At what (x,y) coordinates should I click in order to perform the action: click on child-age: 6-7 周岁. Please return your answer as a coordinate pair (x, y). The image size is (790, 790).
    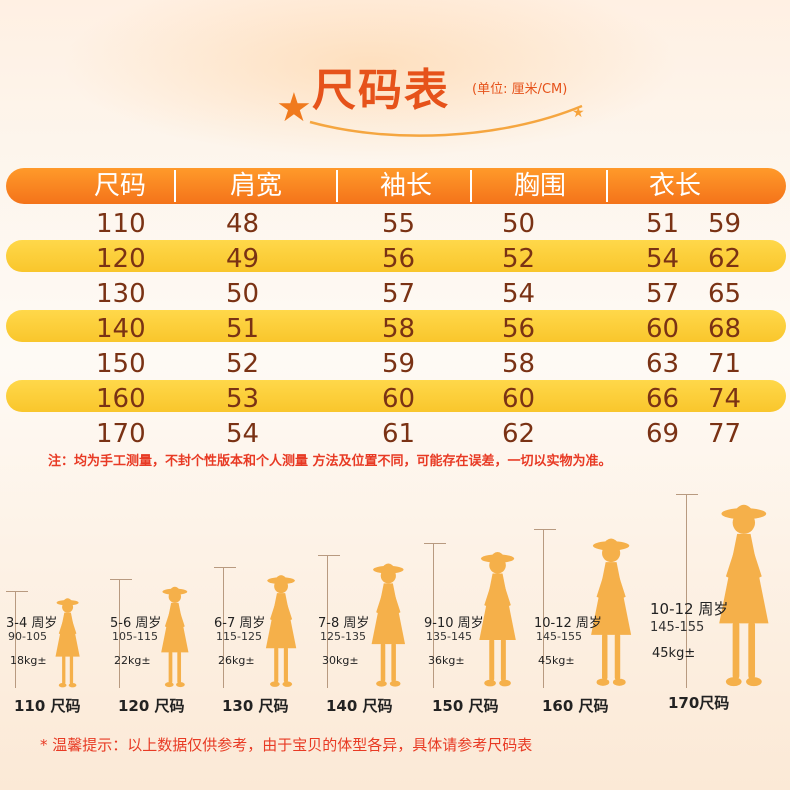
    Looking at the image, I should click on (240, 623).